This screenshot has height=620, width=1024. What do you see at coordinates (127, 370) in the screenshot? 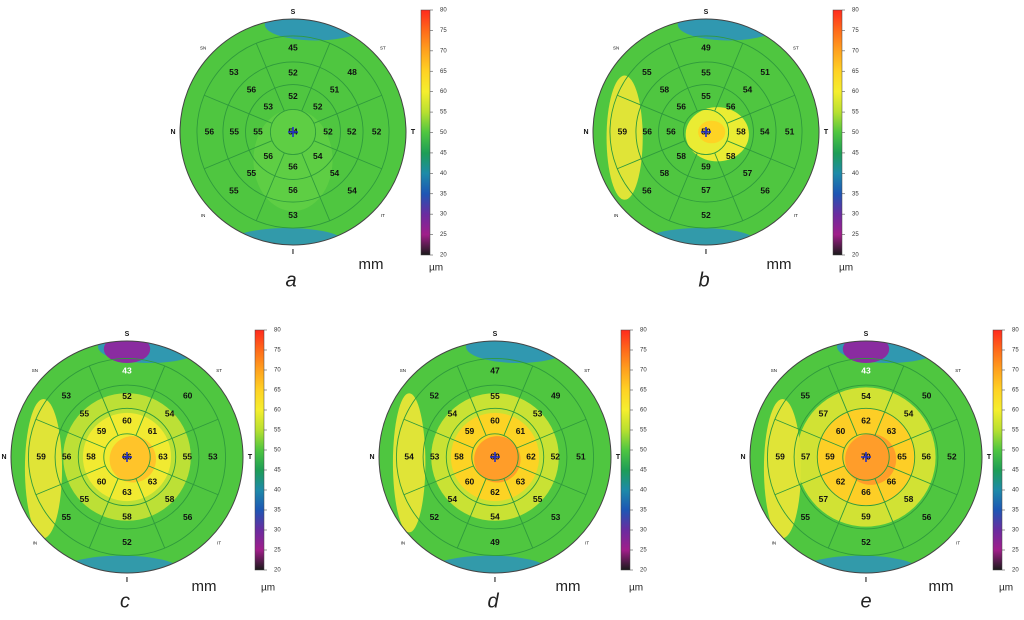
I see `sector-value-outer: 43` at bounding box center [127, 370].